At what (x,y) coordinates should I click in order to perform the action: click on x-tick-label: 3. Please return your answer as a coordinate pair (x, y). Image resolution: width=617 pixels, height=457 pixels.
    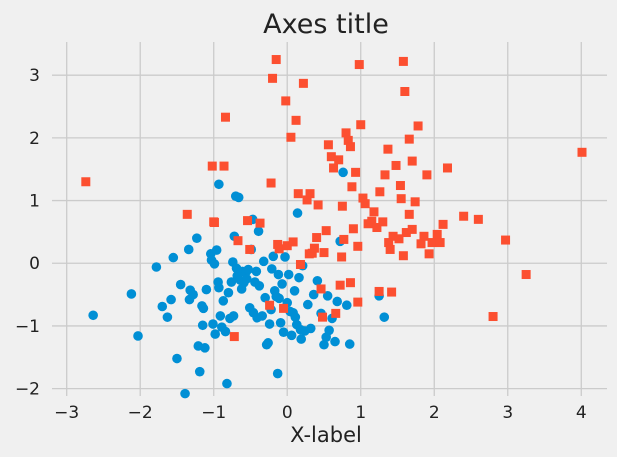
    Looking at the image, I should click on (507, 413).